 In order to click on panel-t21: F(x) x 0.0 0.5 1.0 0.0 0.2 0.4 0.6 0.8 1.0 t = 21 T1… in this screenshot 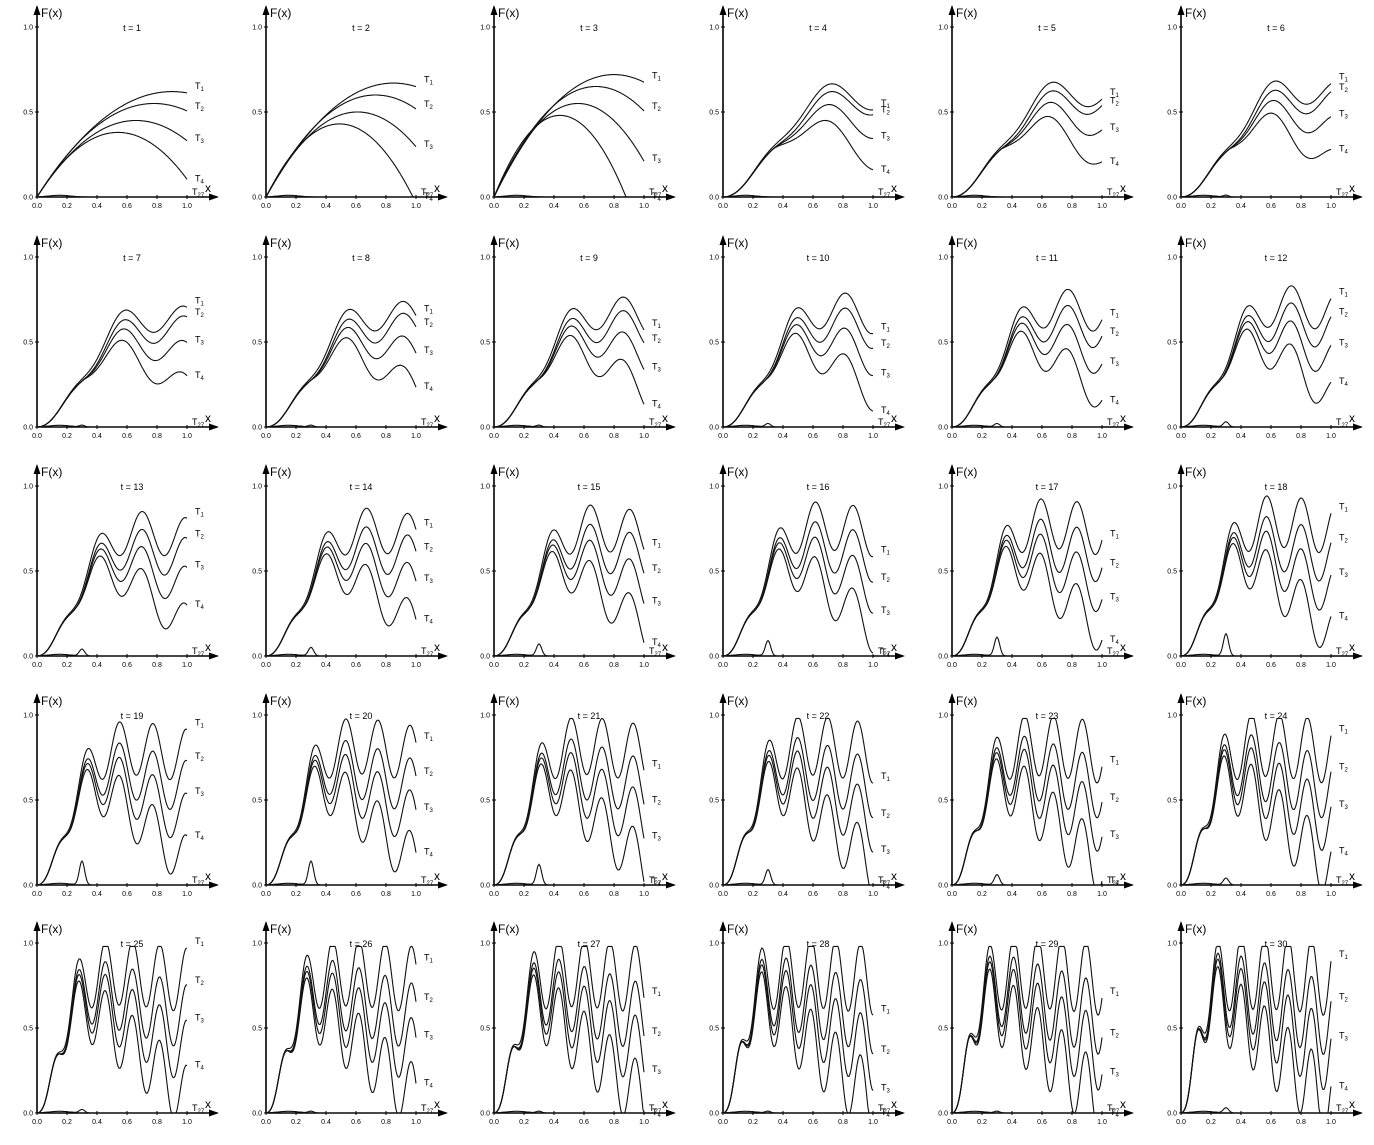, I will do `click(578, 795)`.